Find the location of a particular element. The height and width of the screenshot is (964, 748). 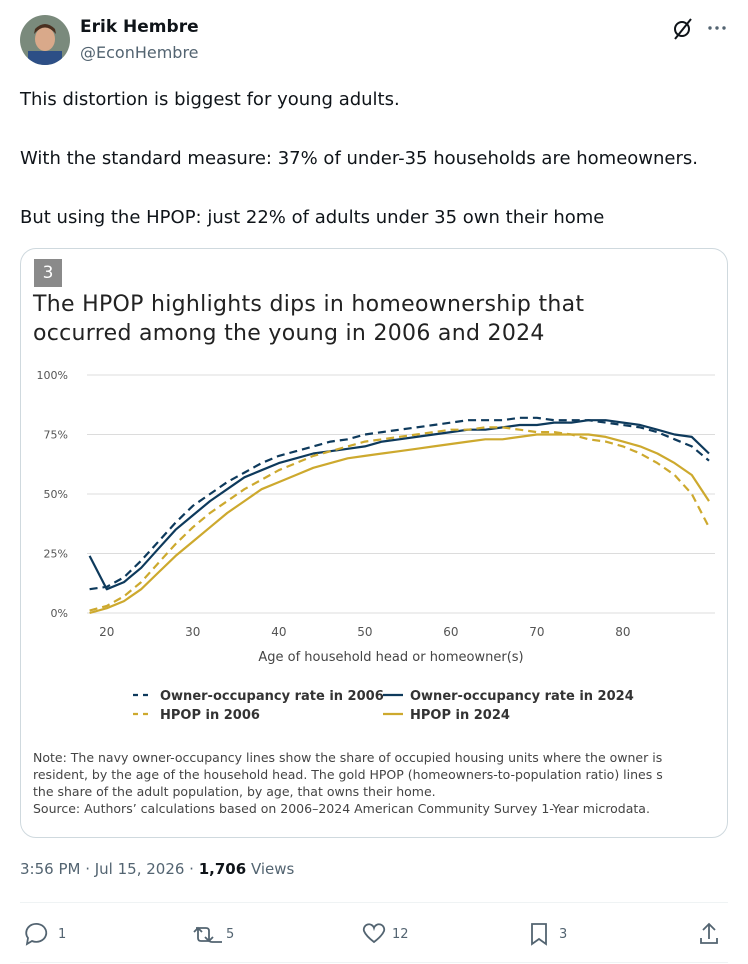

y-tick-label: 50% is located at coordinates (56, 494).